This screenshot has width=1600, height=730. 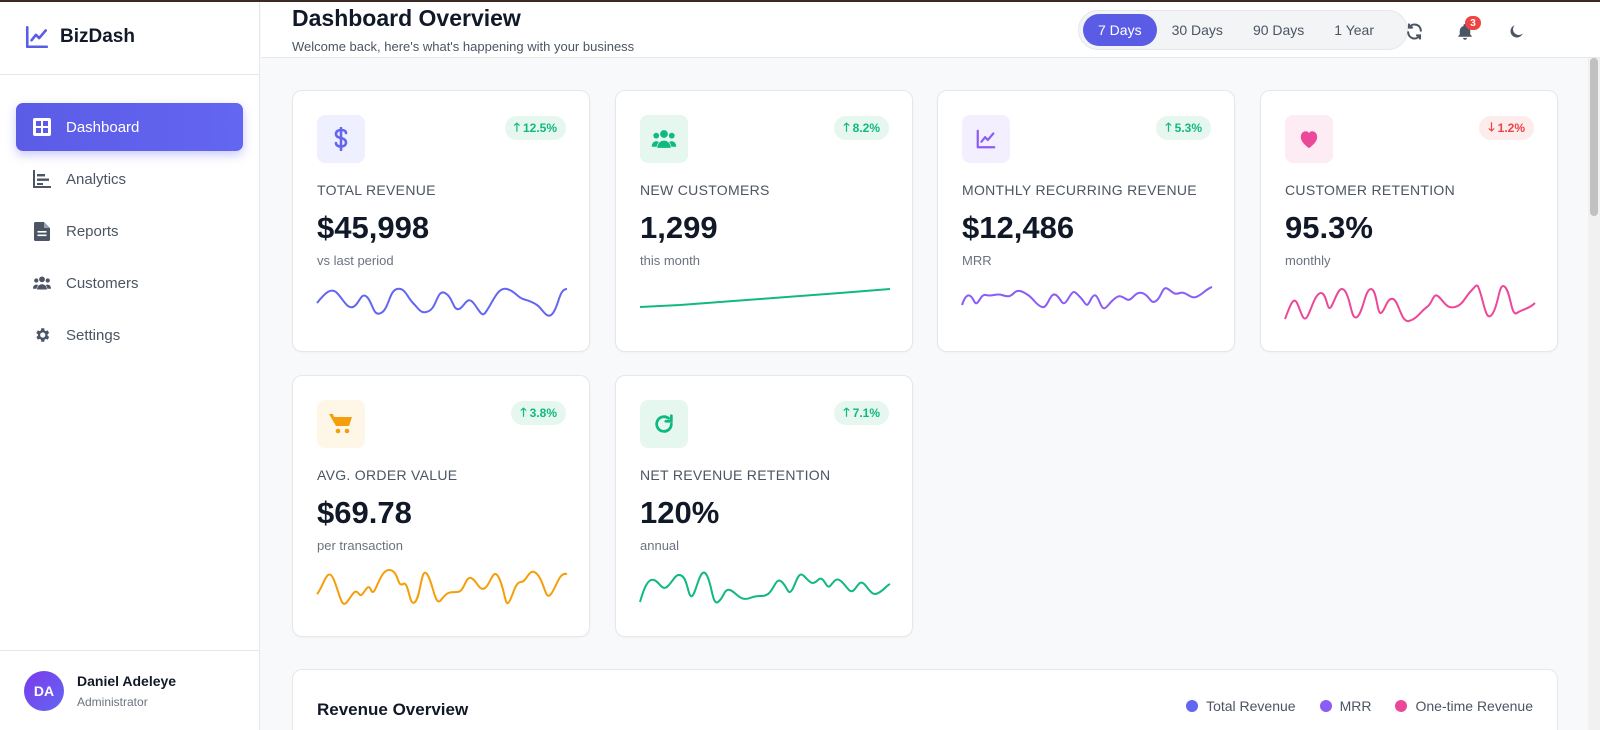 What do you see at coordinates (539, 128) in the screenshot?
I see `change-value: 12.5%` at bounding box center [539, 128].